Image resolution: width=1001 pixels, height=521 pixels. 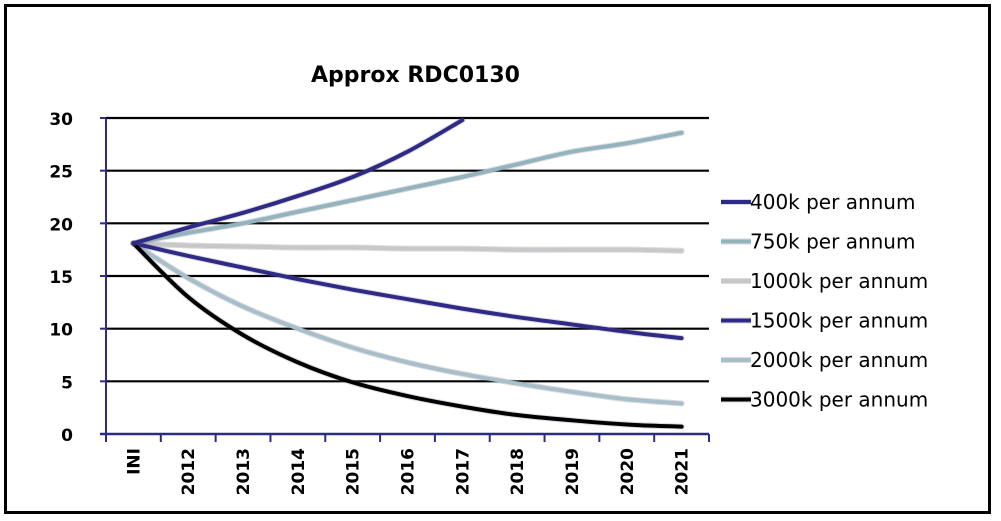 What do you see at coordinates (518, 471) in the screenshot?
I see `x-tick-label: 2018` at bounding box center [518, 471].